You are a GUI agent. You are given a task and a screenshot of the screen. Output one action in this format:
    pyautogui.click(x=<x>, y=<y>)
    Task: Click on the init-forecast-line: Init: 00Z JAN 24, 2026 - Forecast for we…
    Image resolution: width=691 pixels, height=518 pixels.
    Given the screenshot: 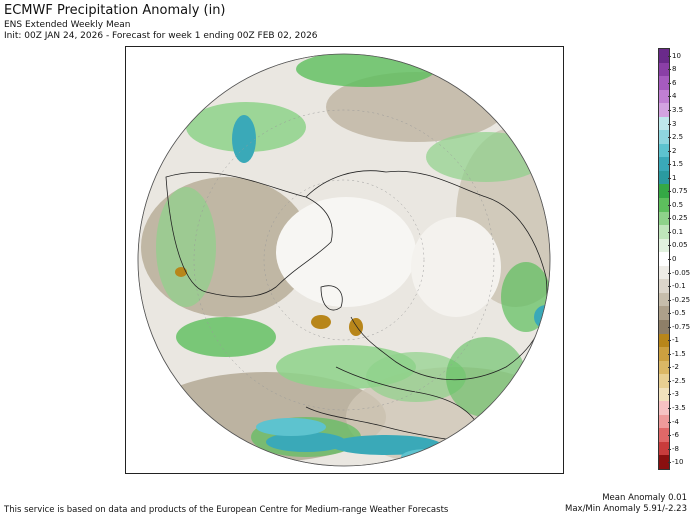 What is the action you would take?
    pyautogui.click(x=161, y=36)
    